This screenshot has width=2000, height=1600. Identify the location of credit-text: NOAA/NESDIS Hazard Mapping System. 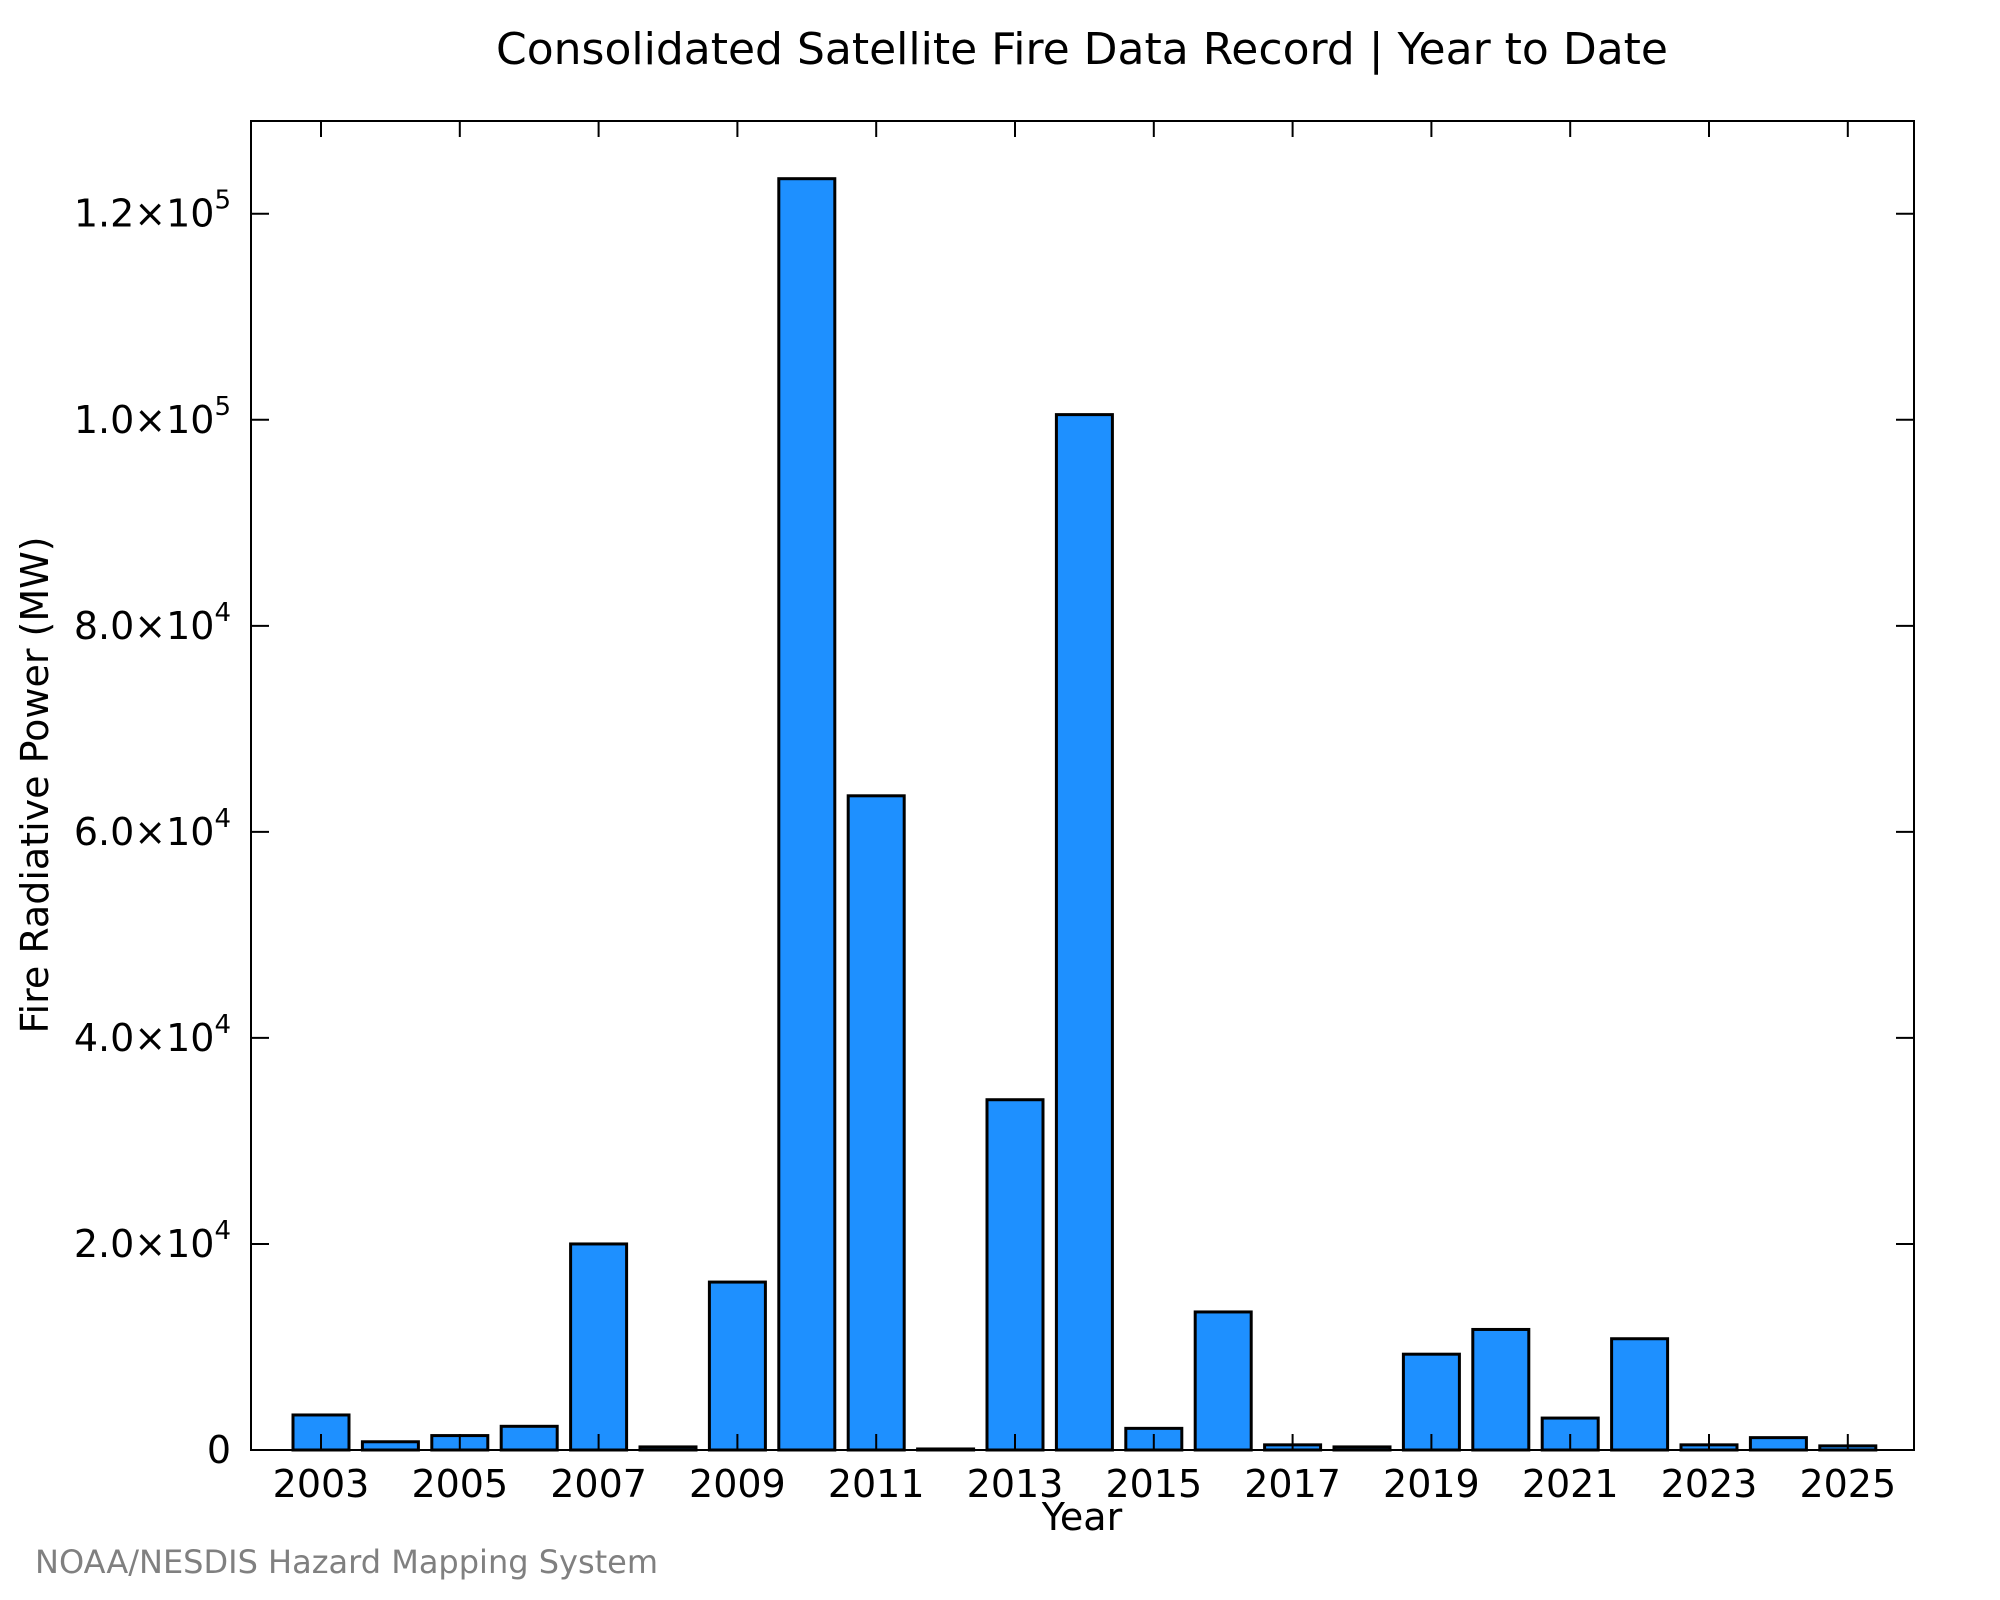
(346, 1562).